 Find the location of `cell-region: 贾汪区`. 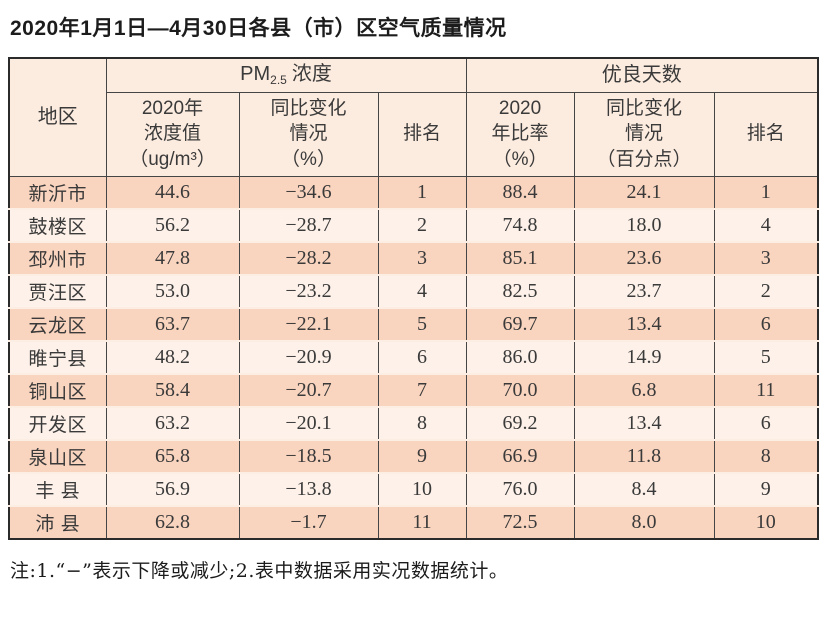

cell-region: 贾汪区 is located at coordinates (57, 292).